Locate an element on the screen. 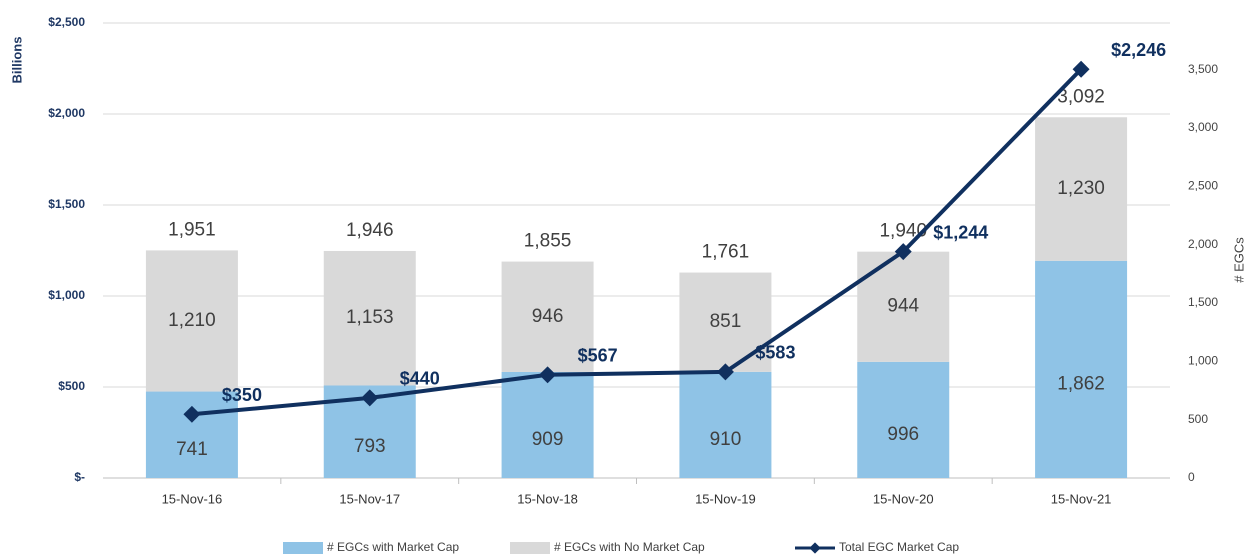 This screenshot has height=555, width=1254. legend-marker is located at coordinates (815, 548).